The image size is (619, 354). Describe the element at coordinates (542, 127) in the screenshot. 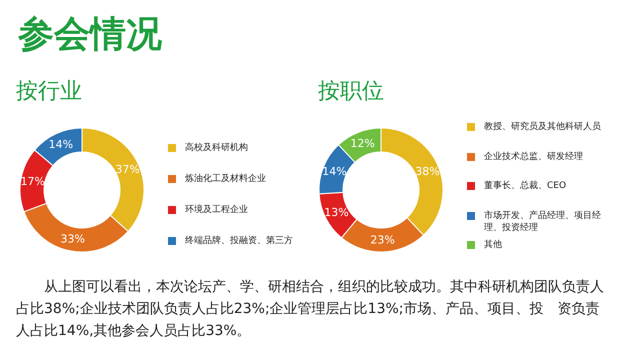

I see `legend-label: 教授、研究员及其他科研人员` at that location.